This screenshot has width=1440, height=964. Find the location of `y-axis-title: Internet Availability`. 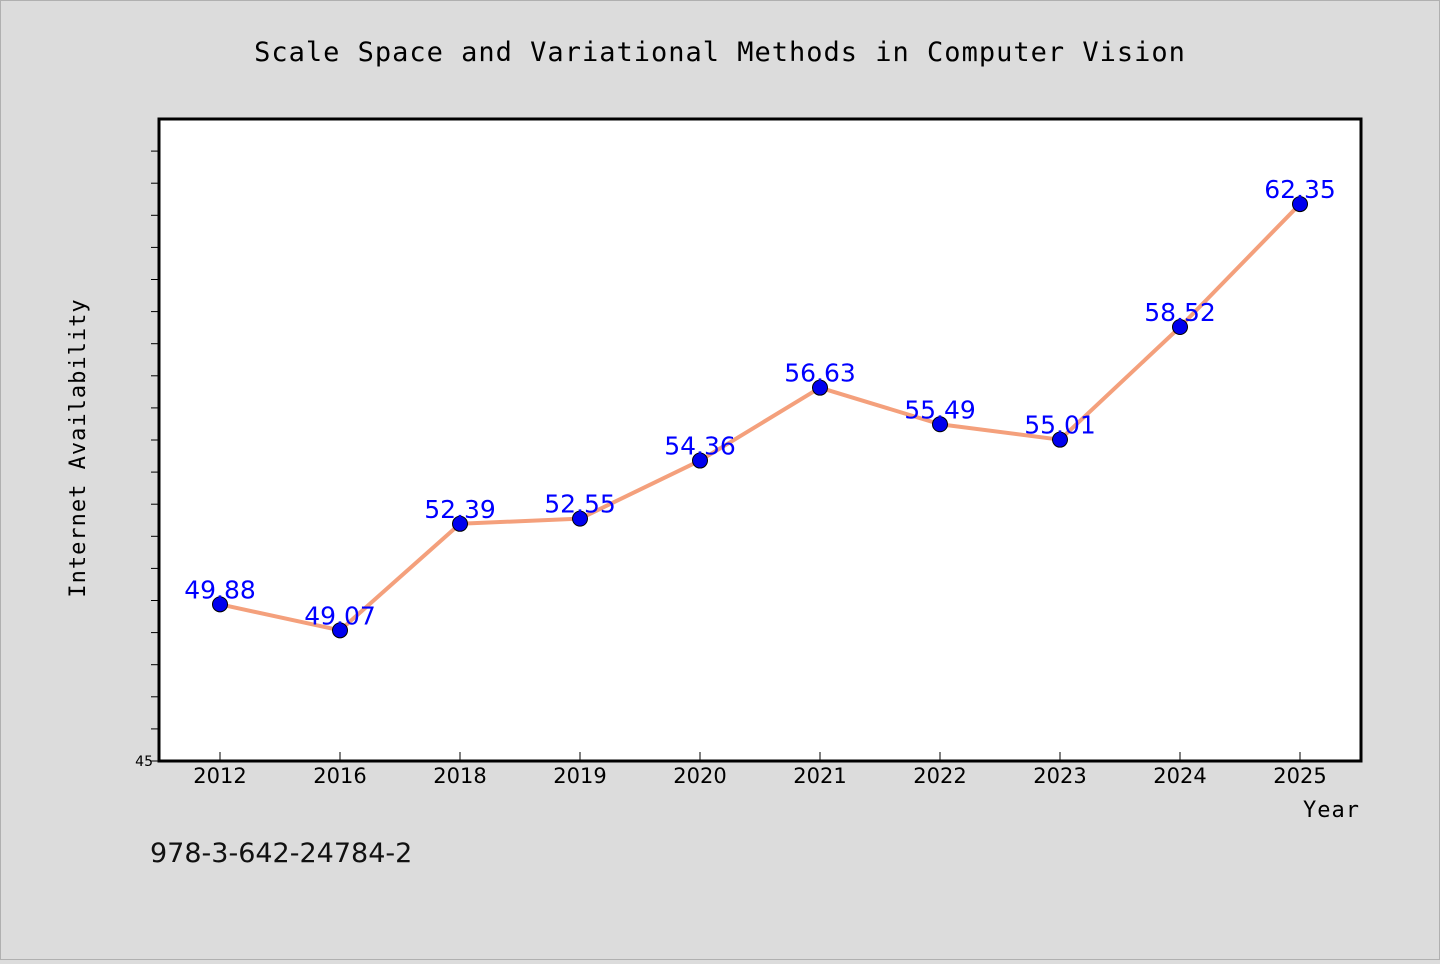

y-axis-title: Internet Availability is located at coordinates (78, 447).